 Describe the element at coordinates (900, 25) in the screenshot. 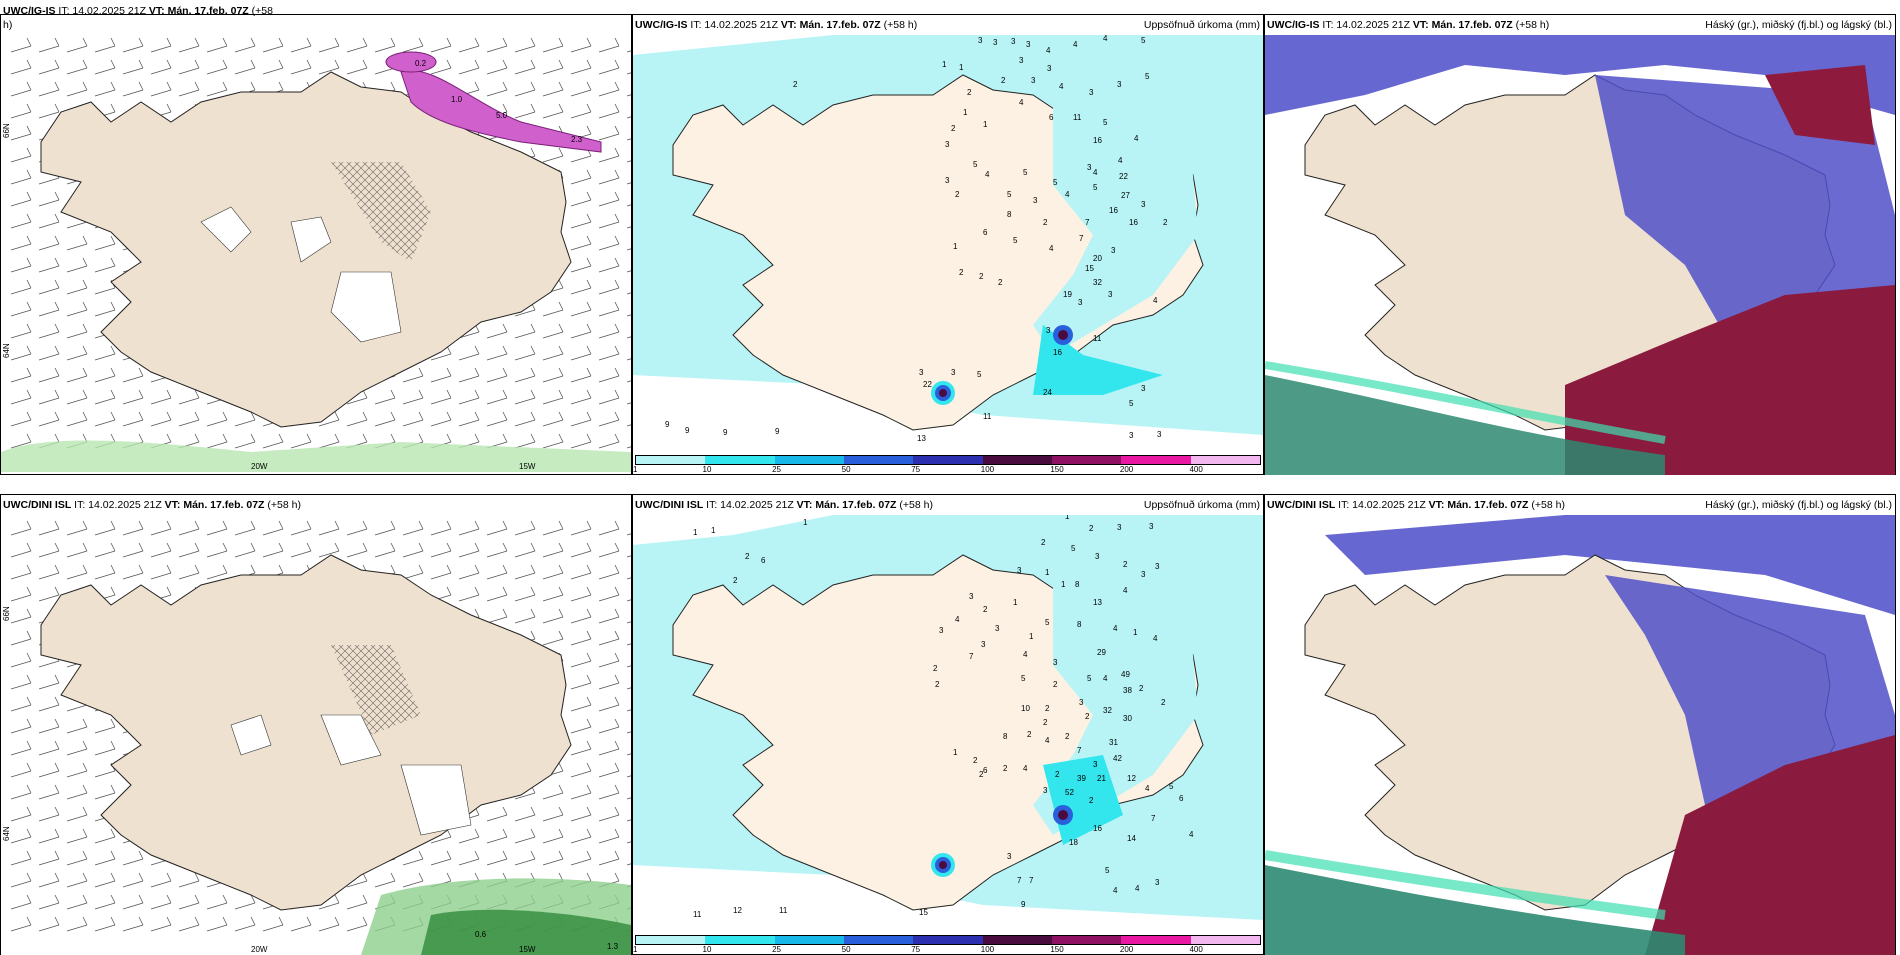

I see `lead-time: (+58 h)` at that location.